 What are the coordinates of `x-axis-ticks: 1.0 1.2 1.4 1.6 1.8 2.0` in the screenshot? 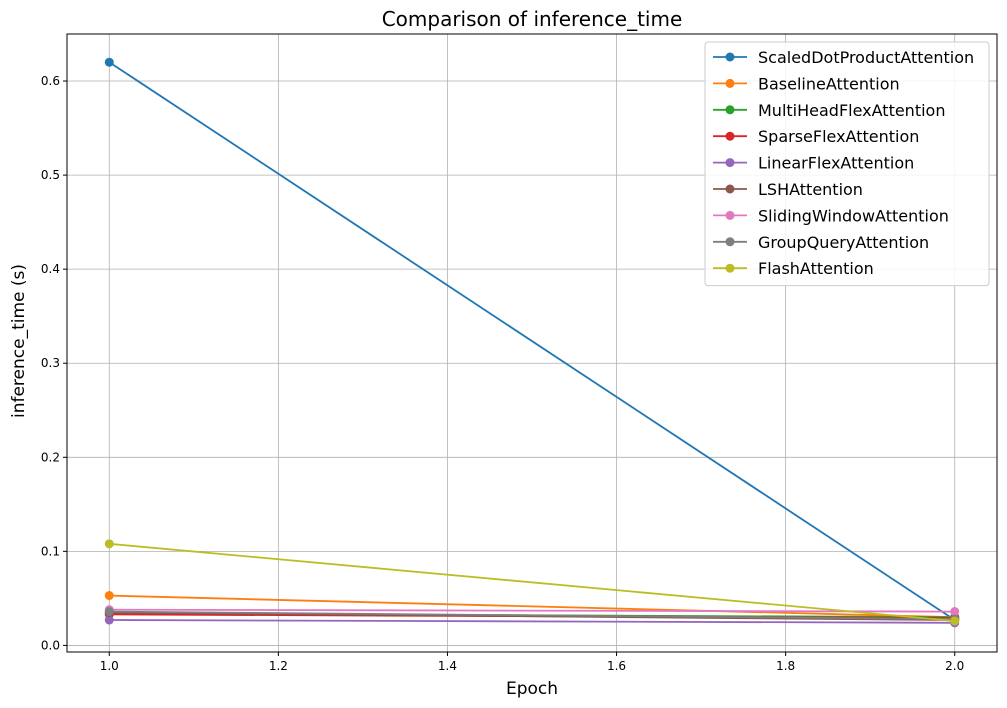 It's located at (532, 662).